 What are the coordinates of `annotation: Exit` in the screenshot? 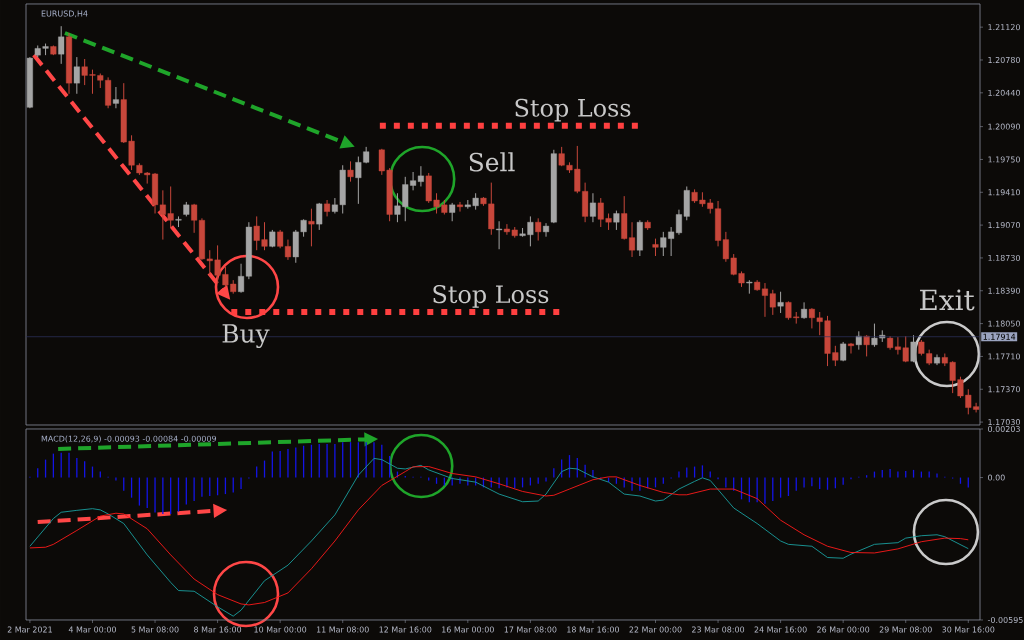 It's located at (947, 300).